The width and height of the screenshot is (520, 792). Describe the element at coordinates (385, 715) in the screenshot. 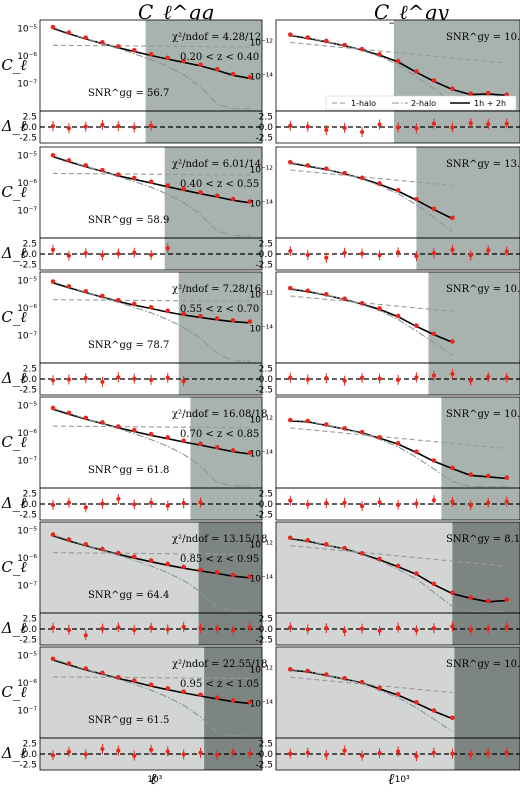

I see `panel-gy-6: 10⁻¹² 10⁻¹⁴ 2.50.0-2.5 SNR^gy = 10.4 10³` at that location.